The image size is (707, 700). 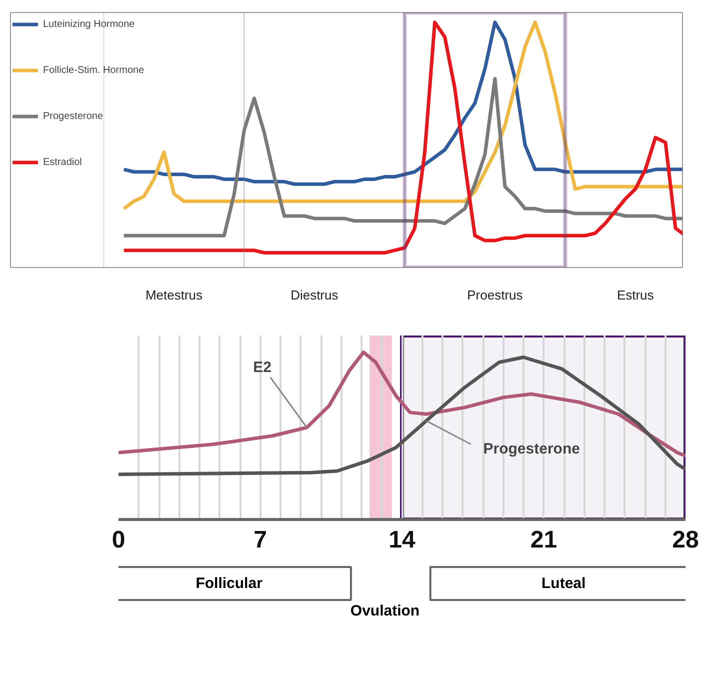 I want to click on x-tick-label: 0, so click(x=119, y=540).